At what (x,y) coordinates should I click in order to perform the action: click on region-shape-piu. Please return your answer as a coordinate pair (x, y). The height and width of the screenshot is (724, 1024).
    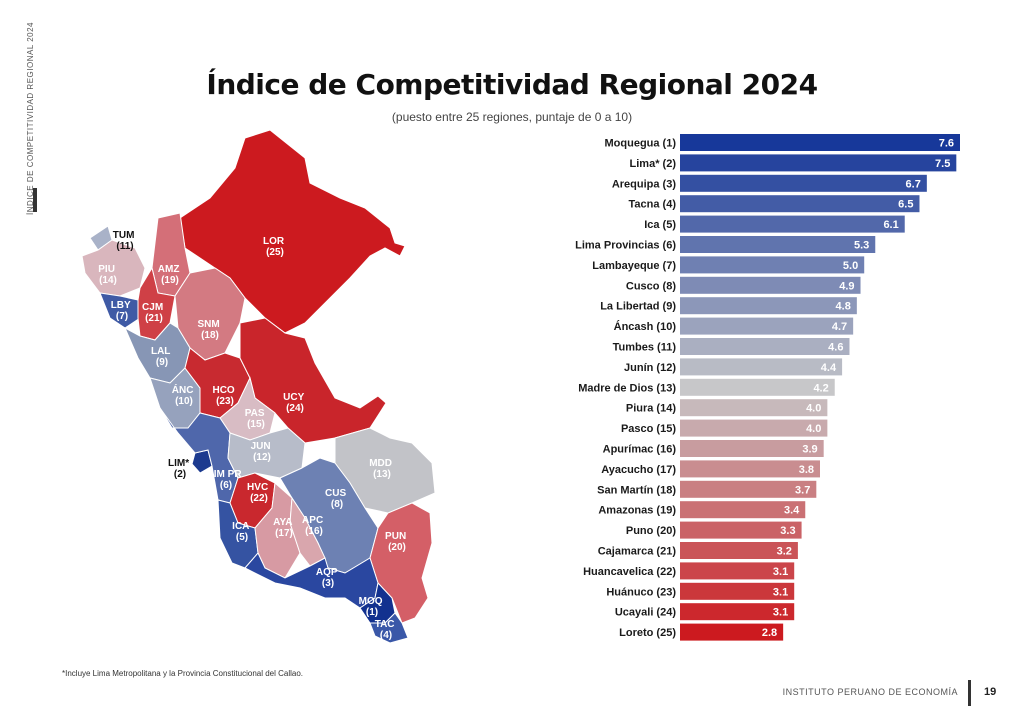
    Looking at the image, I should click on (113, 268).